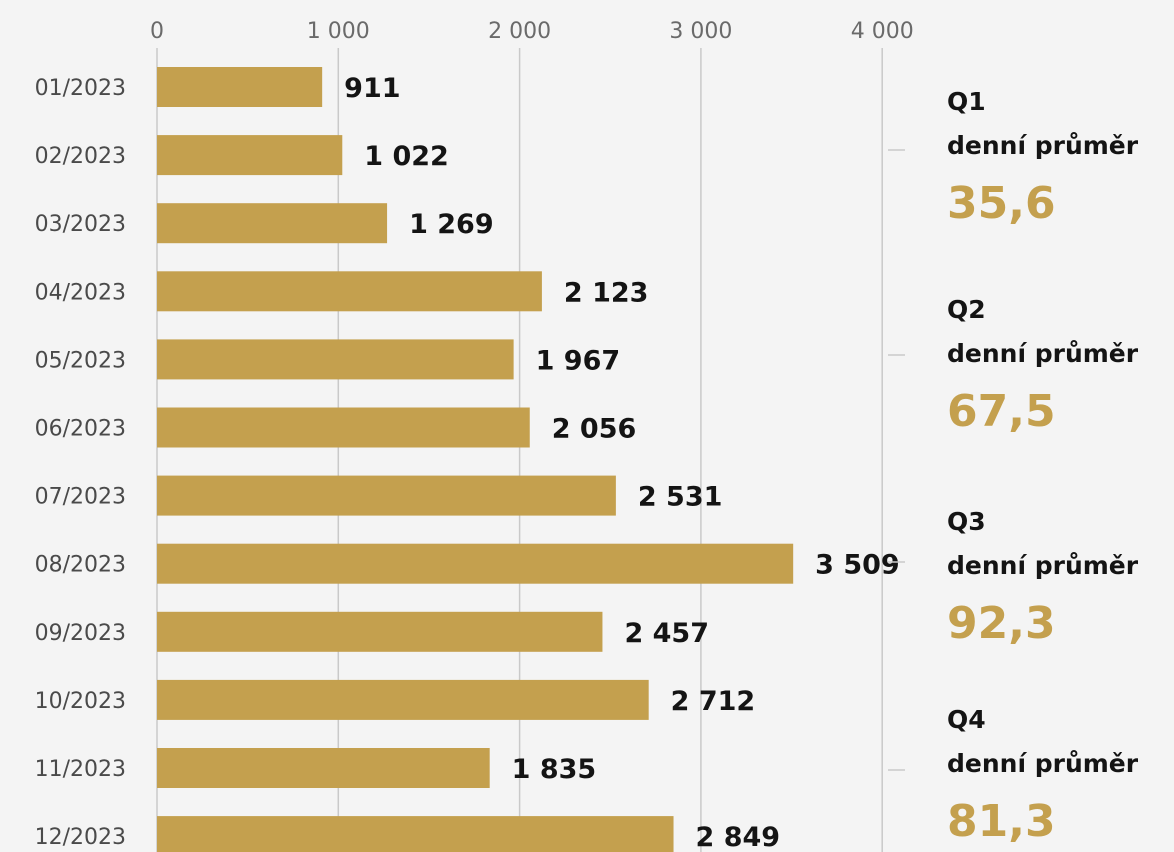 The image size is (1174, 852). Describe the element at coordinates (857, 565) in the screenshot. I see `value-label: 3 509` at that location.